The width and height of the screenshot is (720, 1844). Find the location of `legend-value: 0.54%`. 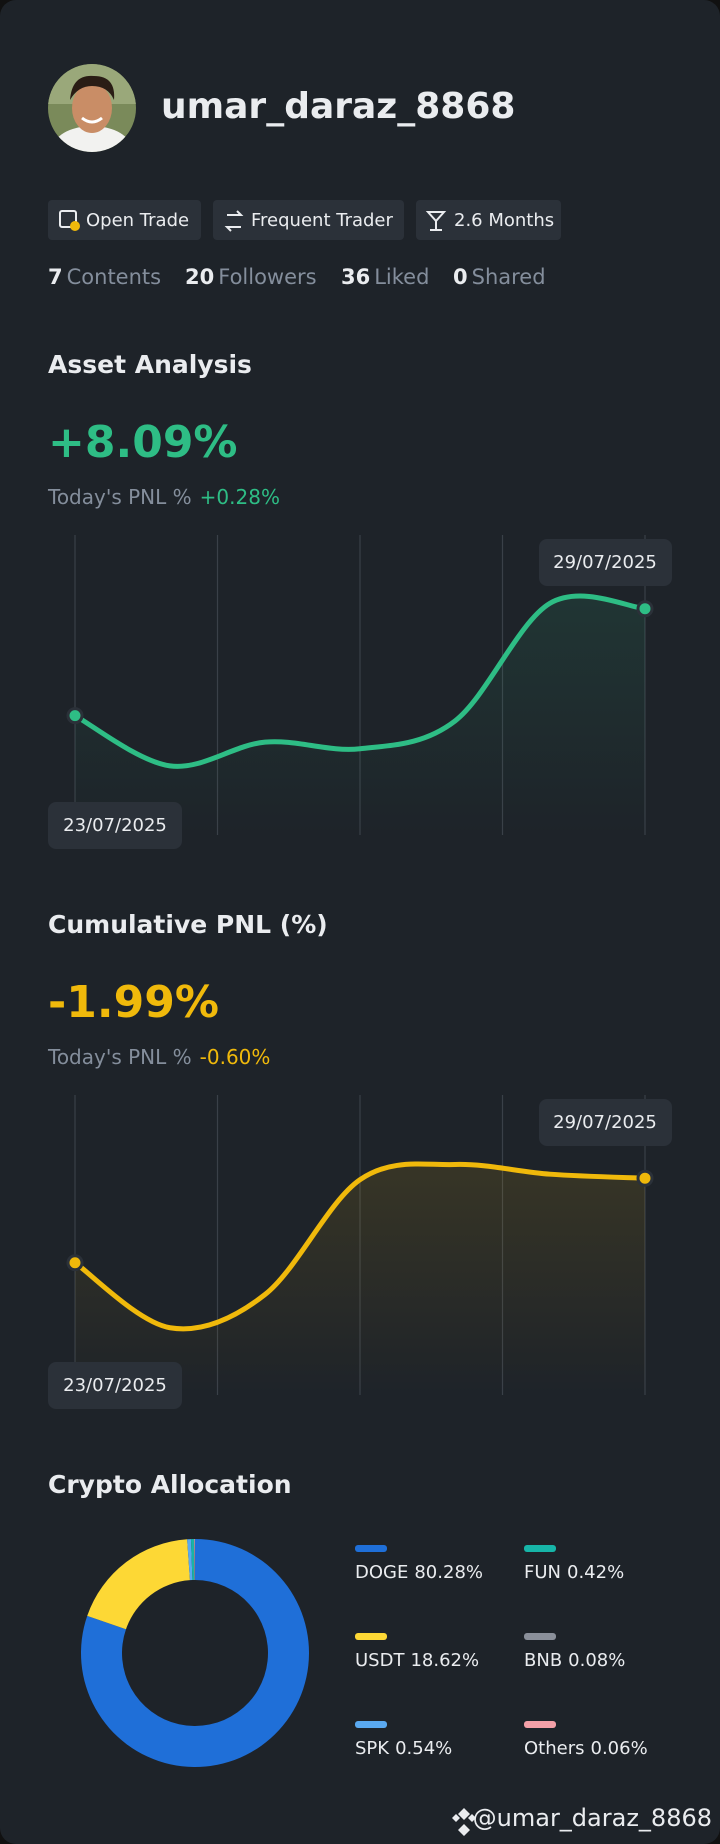

legend-value: 0.54% is located at coordinates (423, 1748).